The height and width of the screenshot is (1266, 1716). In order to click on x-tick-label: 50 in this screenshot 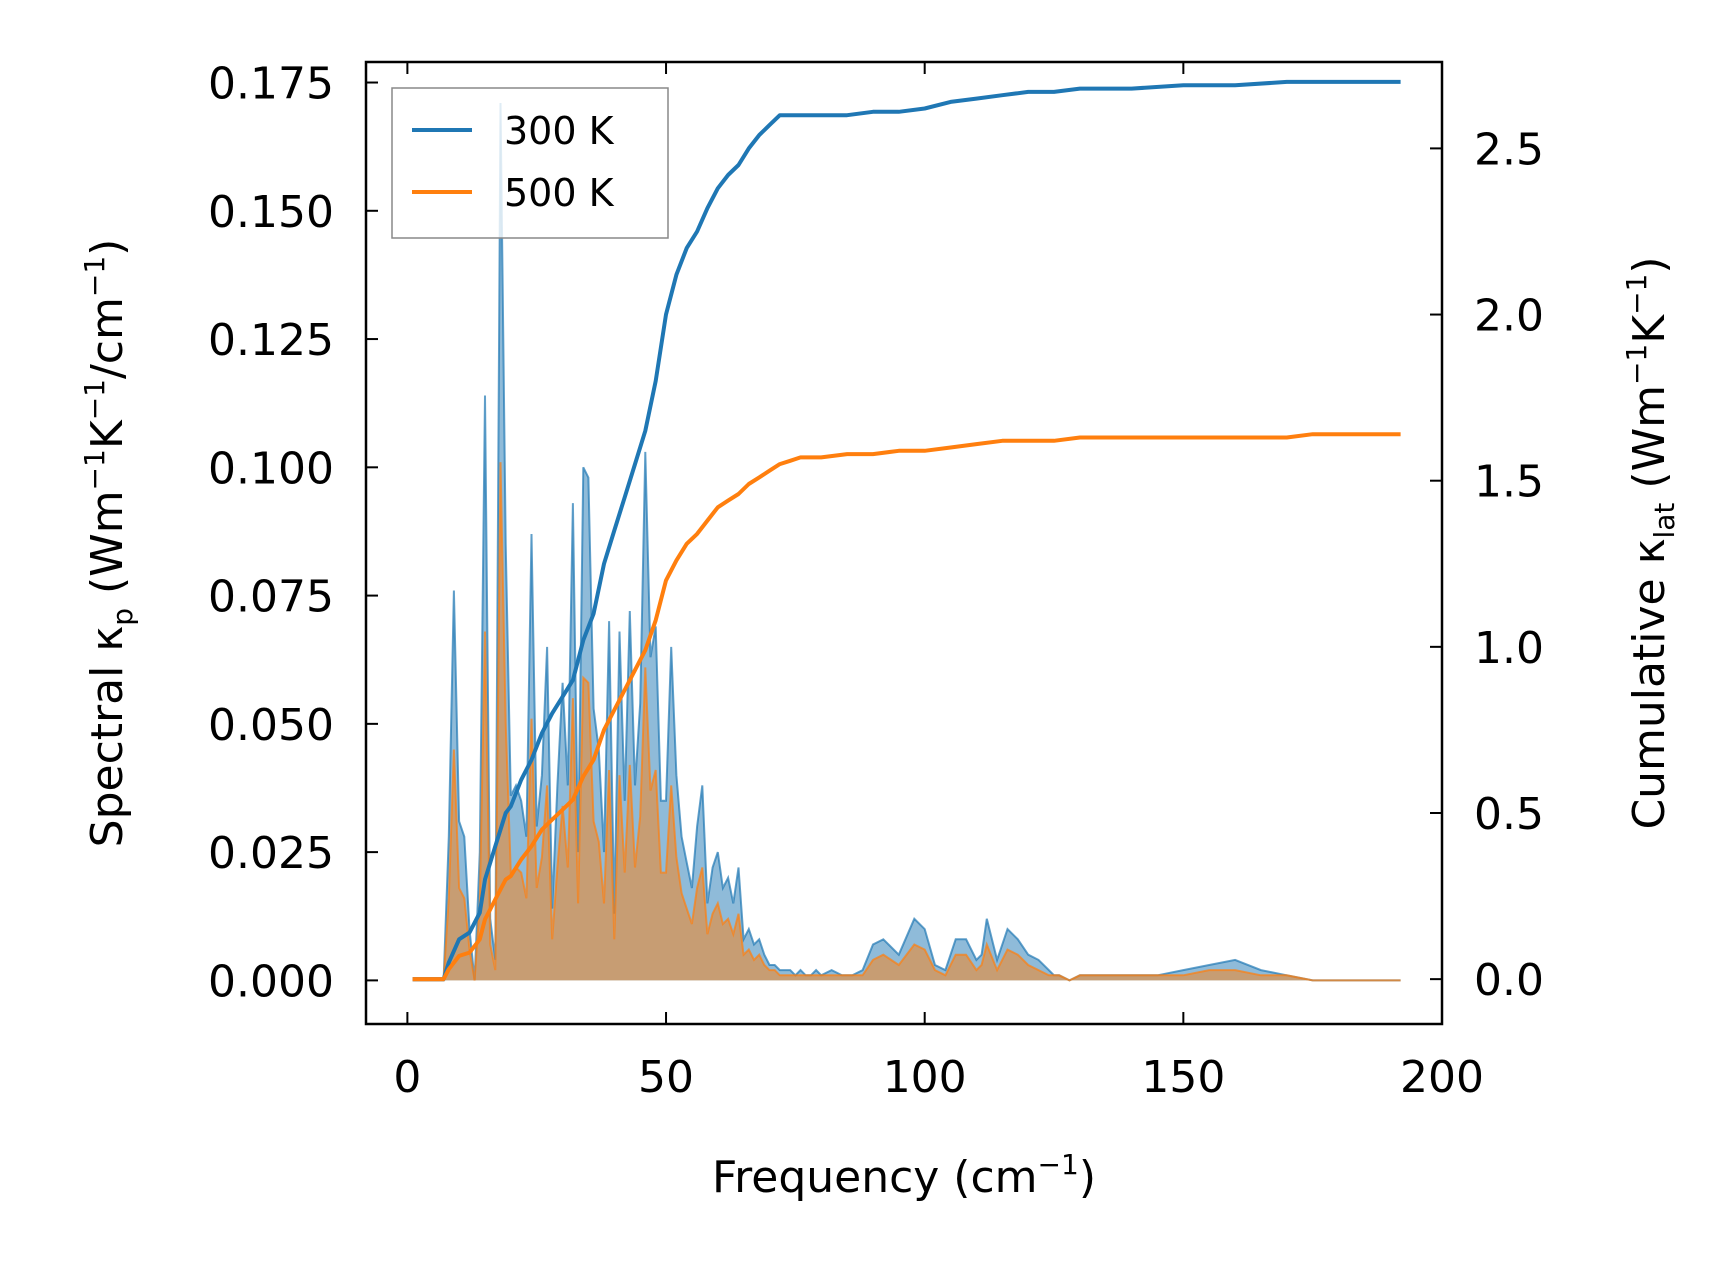, I will do `click(666, 1077)`.